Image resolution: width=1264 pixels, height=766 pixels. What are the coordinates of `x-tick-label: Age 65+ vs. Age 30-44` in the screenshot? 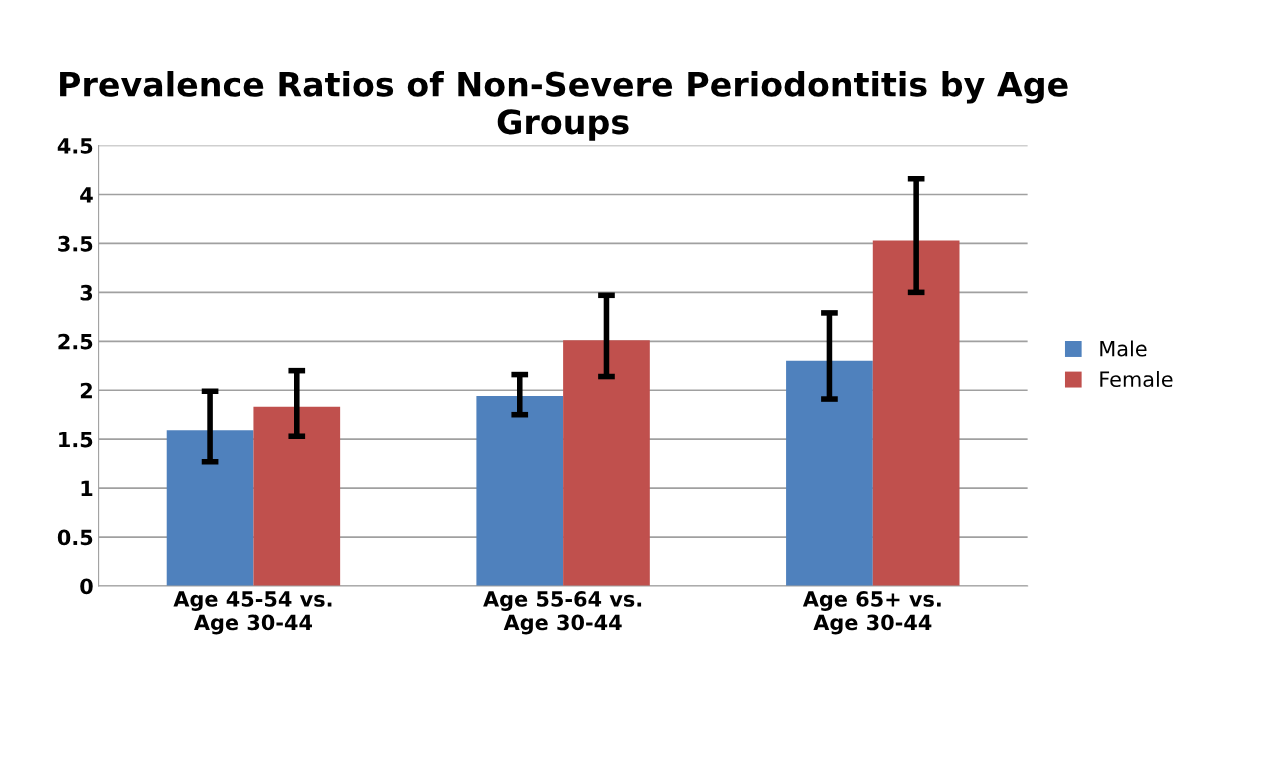 It's located at (871, 613).